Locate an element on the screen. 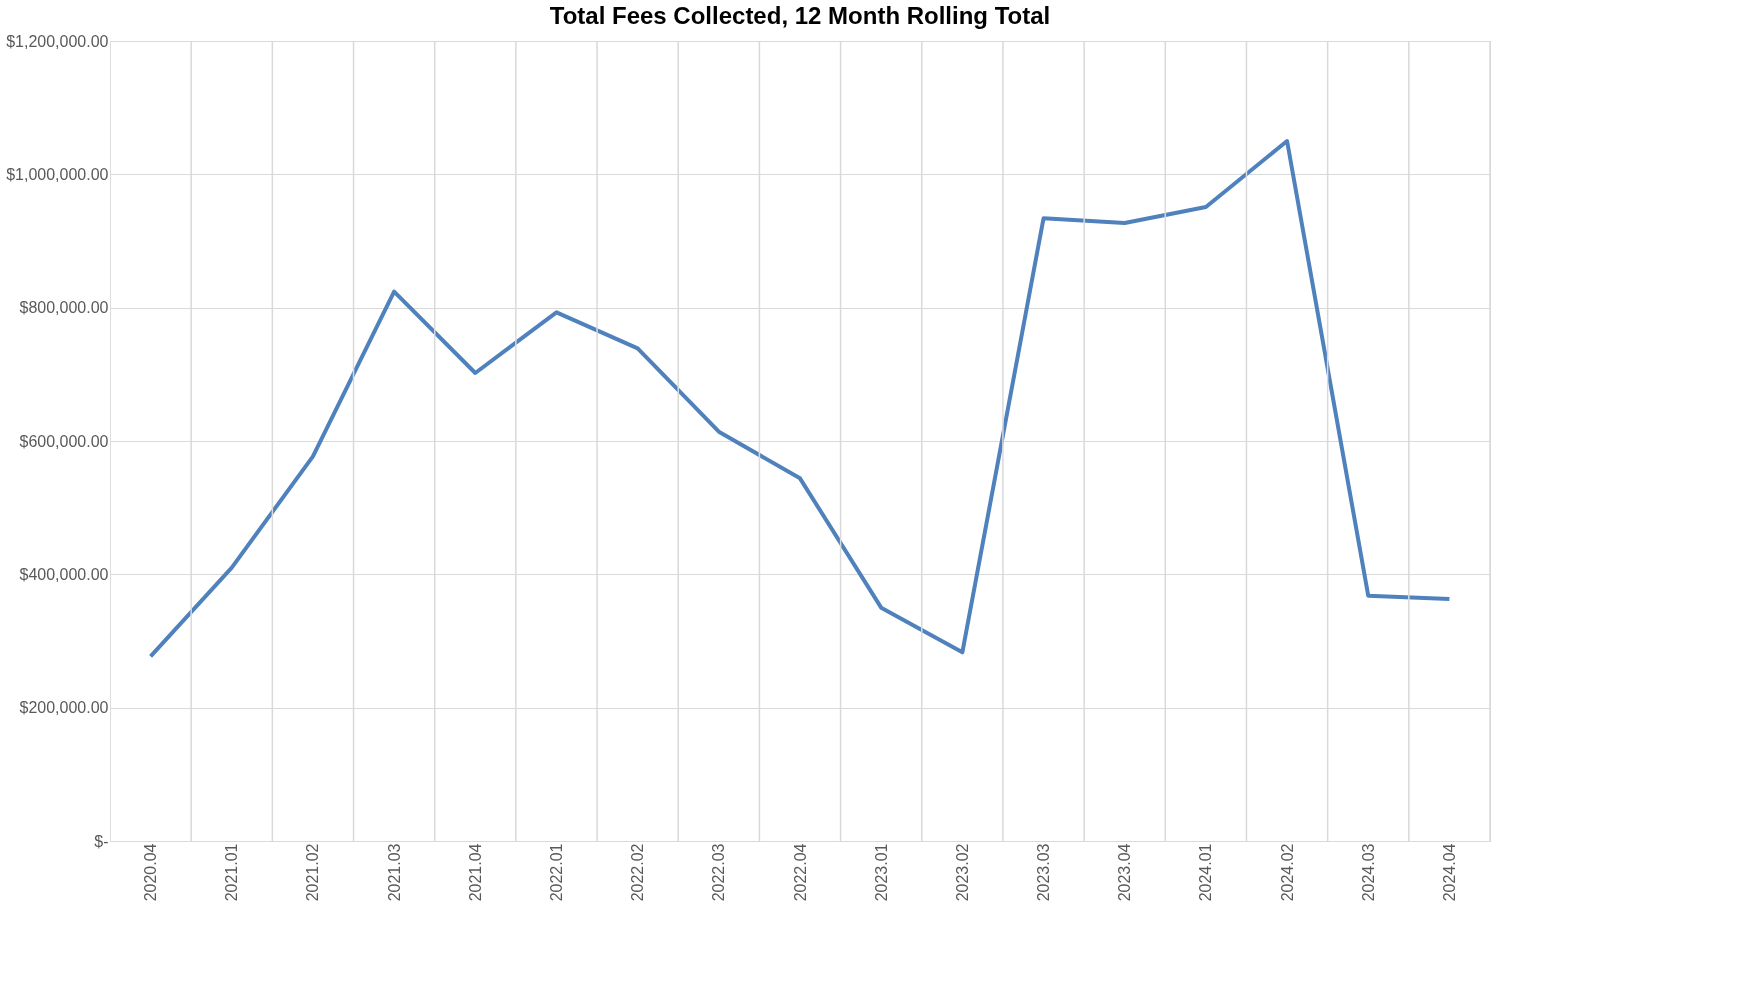  y-tick-label: $1,000,000.00 is located at coordinates (57, 174).